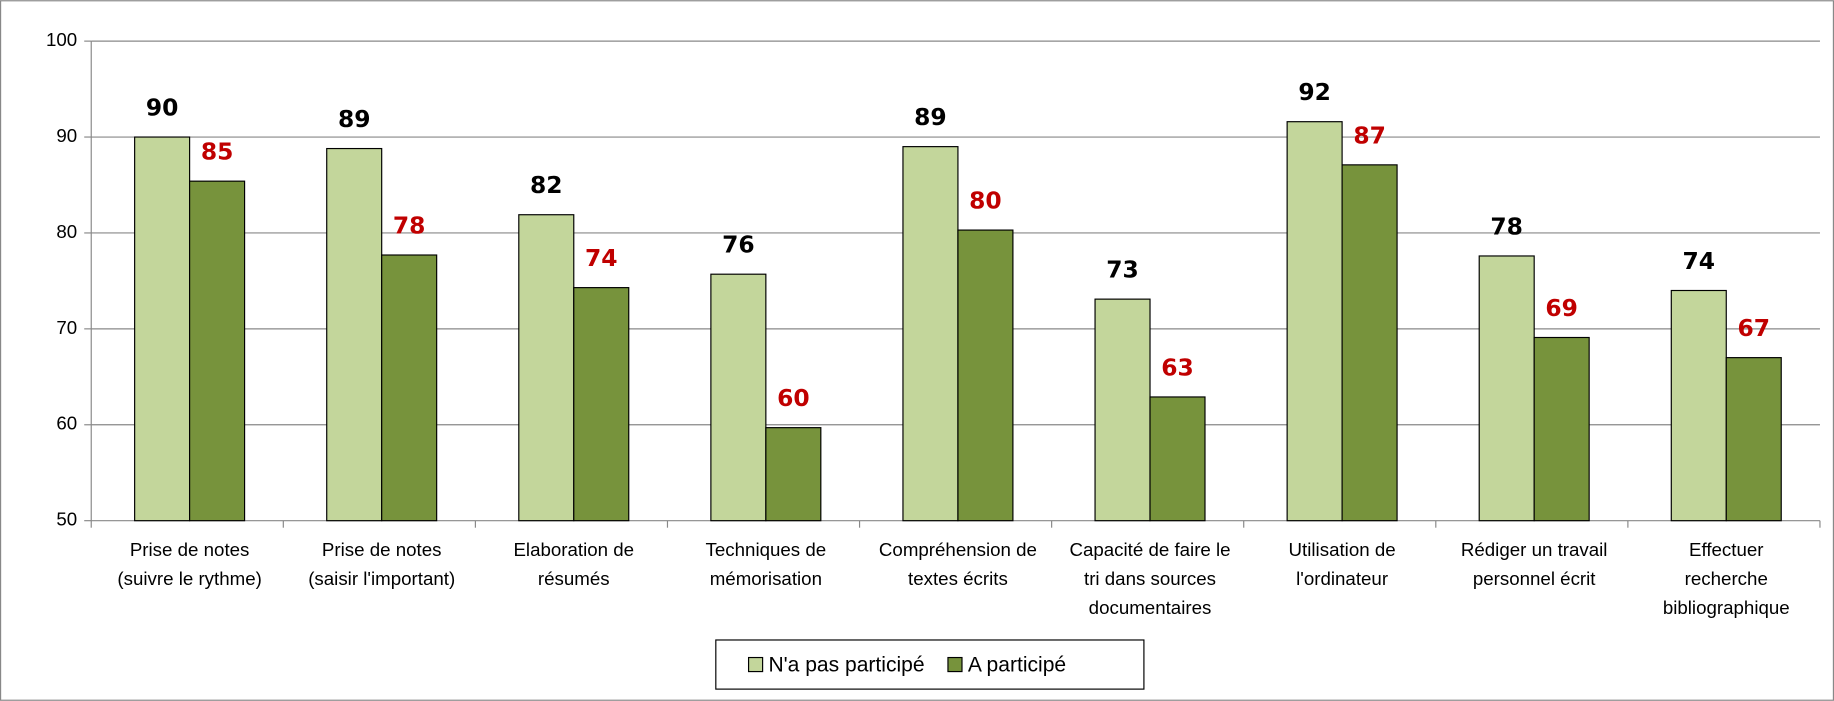 This screenshot has height=701, width=1834. I want to click on value-label: 92, so click(1314, 92).